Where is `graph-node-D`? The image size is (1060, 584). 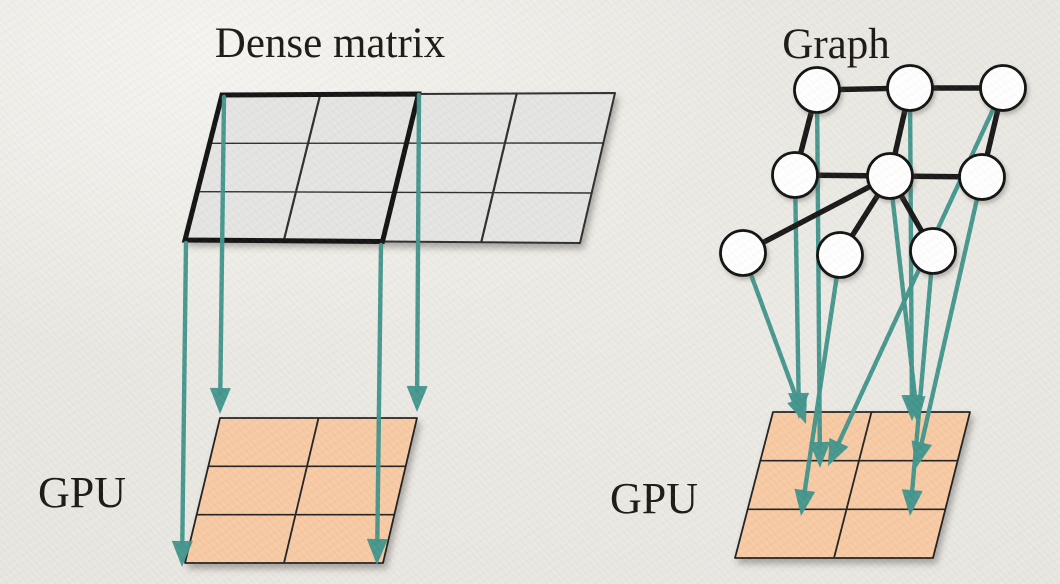
graph-node-D is located at coordinates (795, 175).